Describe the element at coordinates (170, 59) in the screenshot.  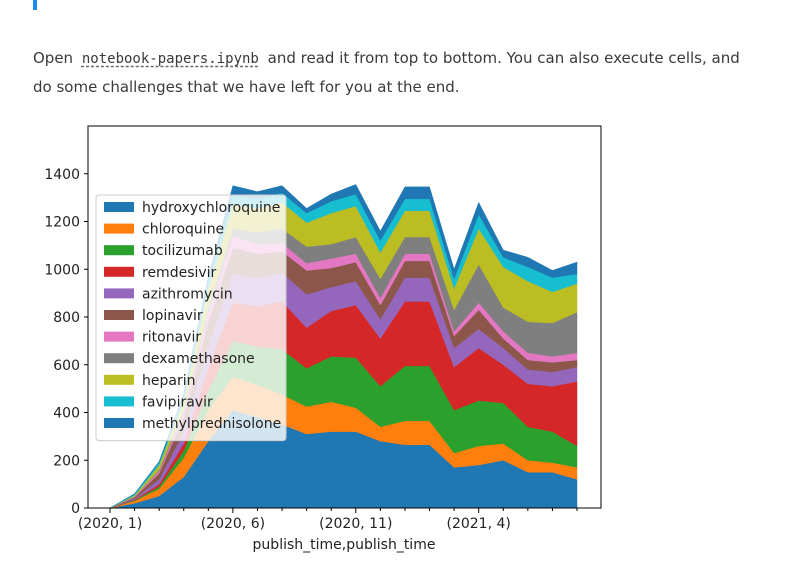
I see `notebook-link: notebook-papers.ipynb` at that location.